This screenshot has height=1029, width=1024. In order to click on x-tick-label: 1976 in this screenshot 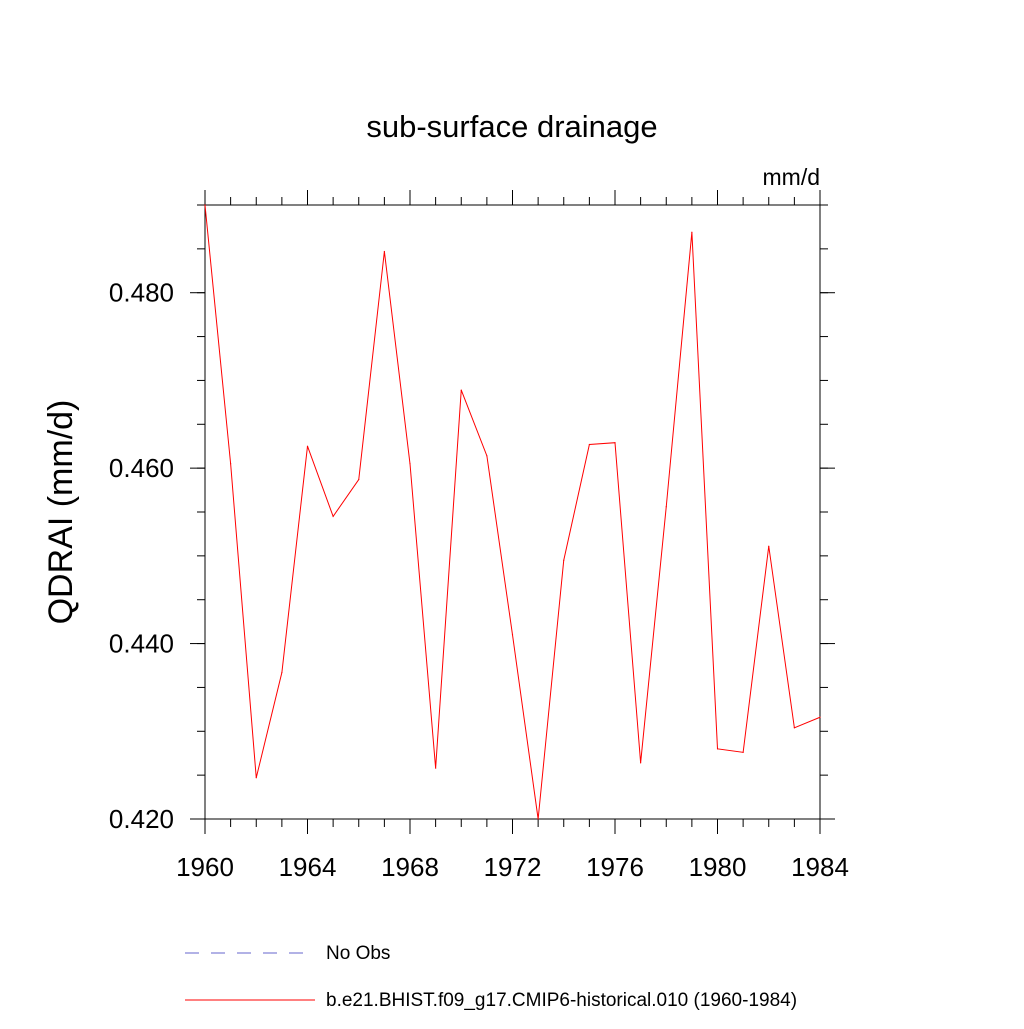, I will do `click(615, 867)`.